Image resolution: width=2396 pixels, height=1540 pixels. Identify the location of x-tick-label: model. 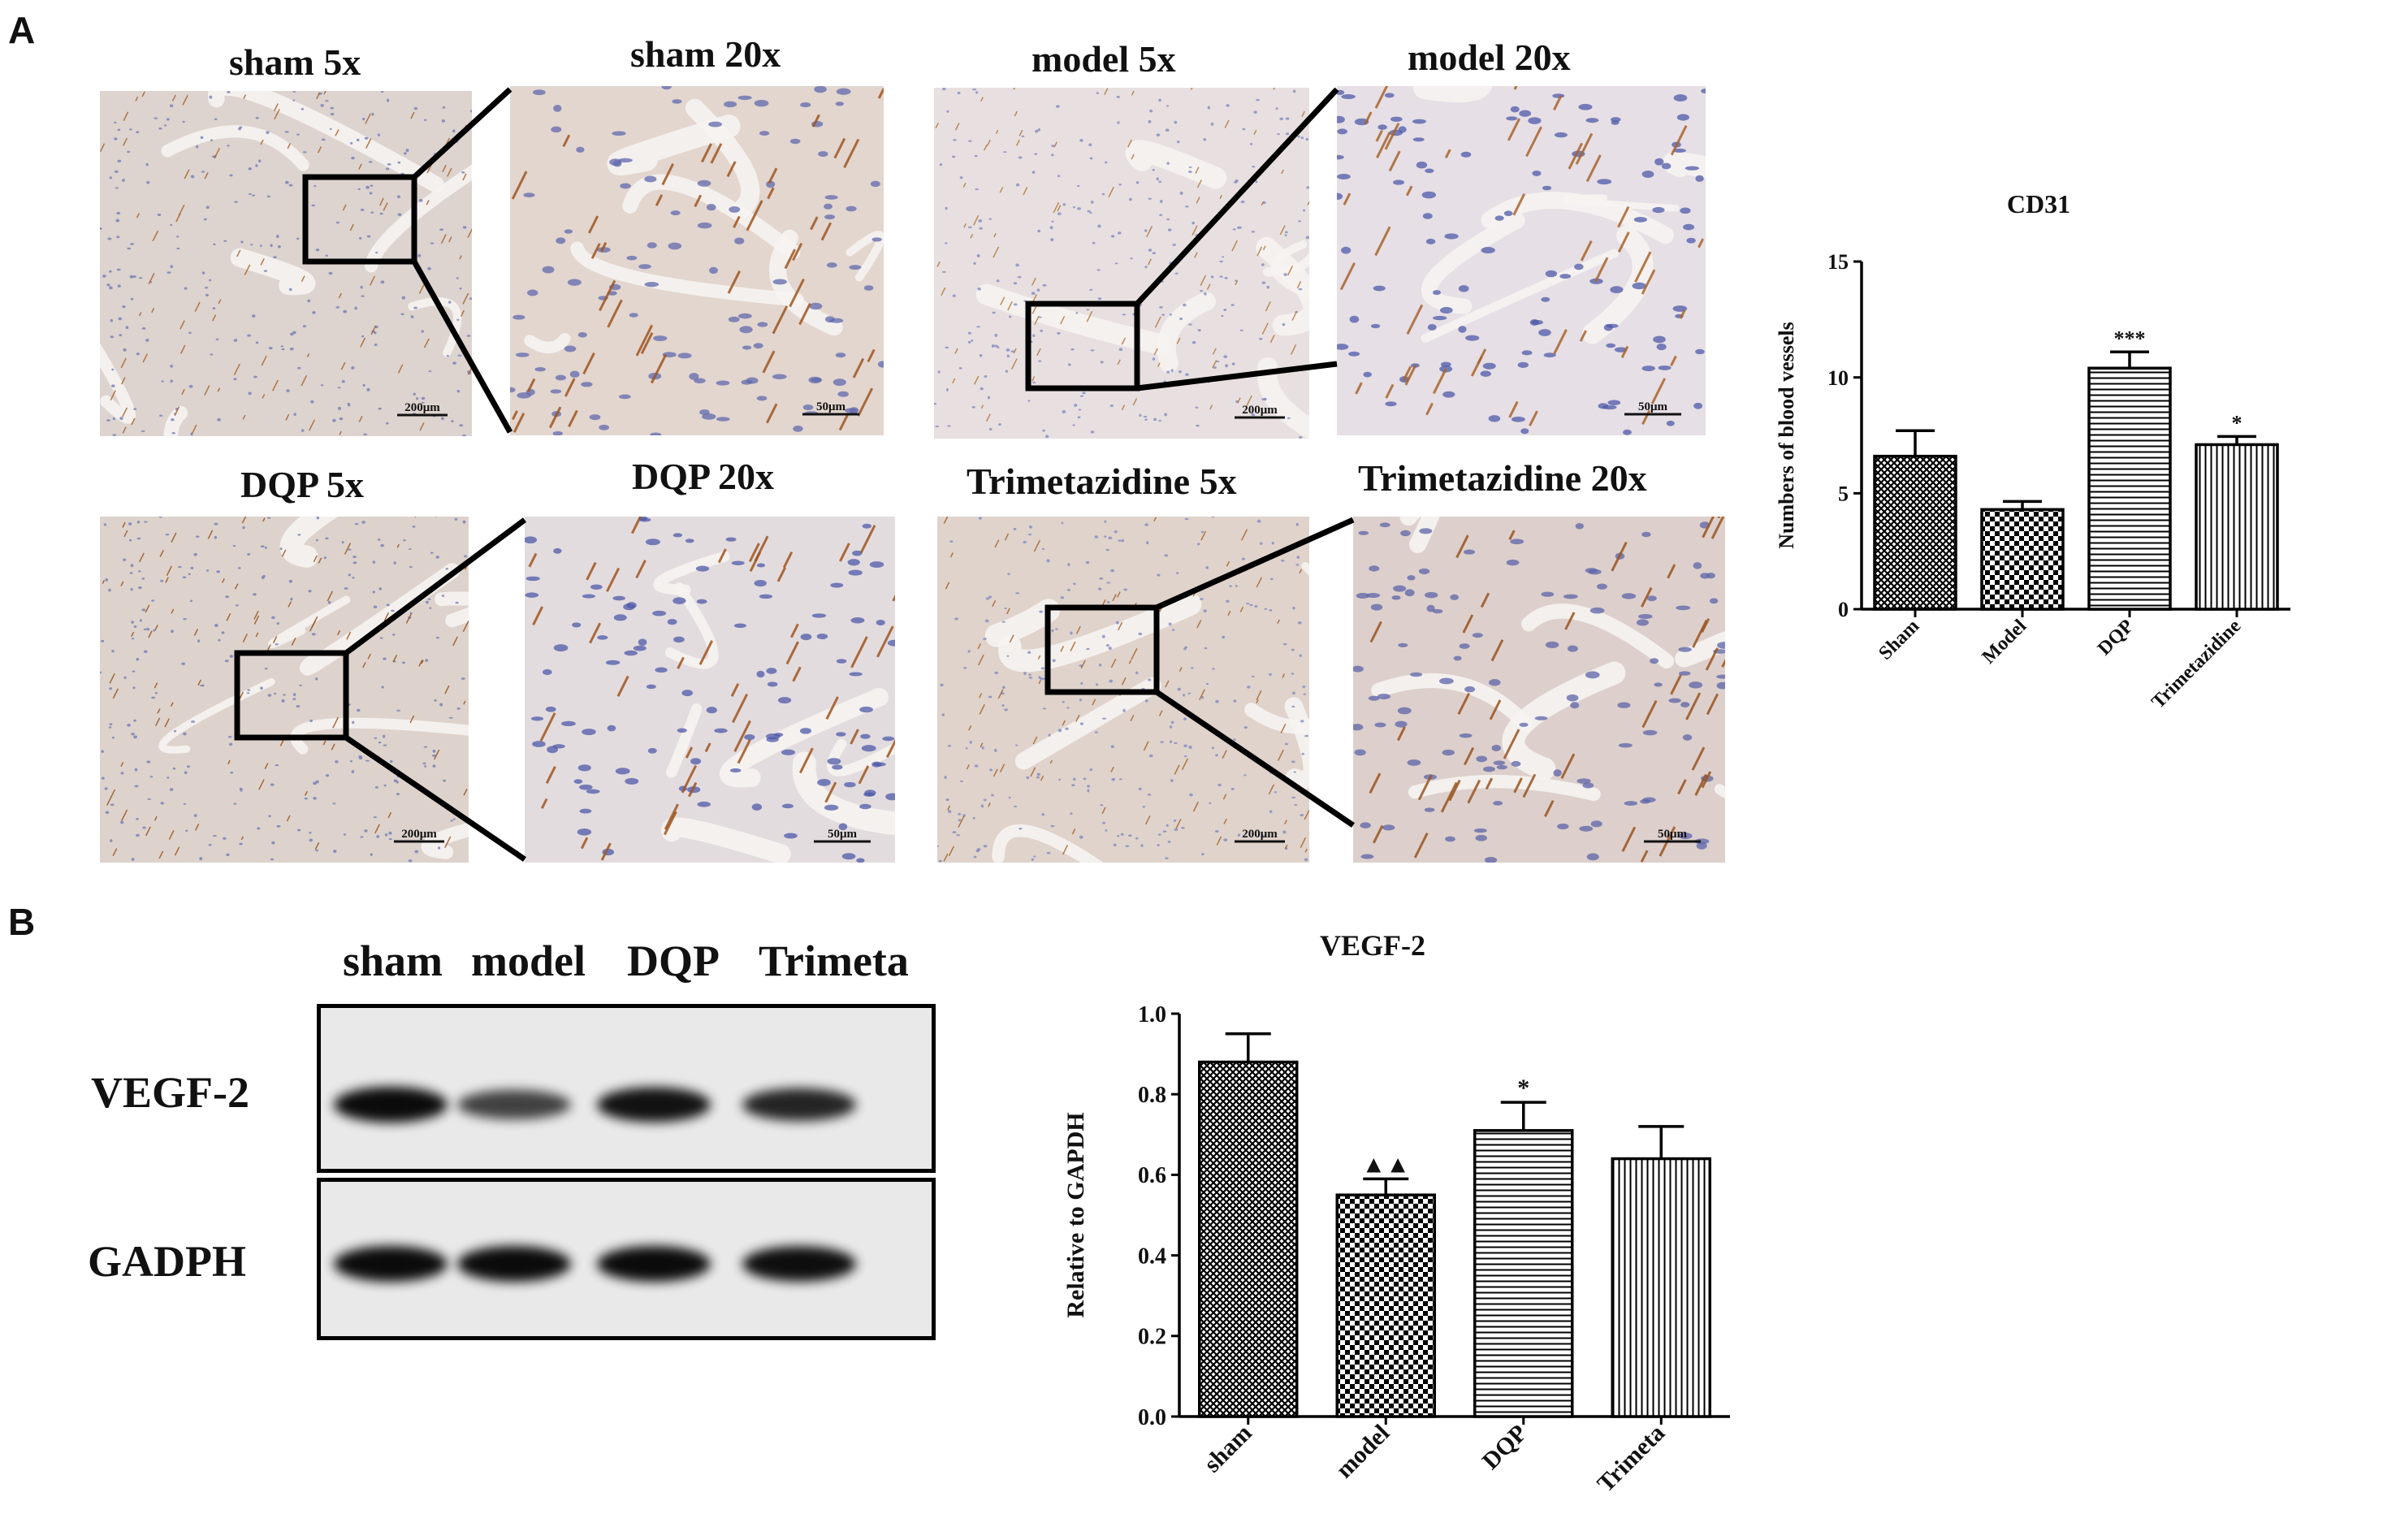
(1362, 1452).